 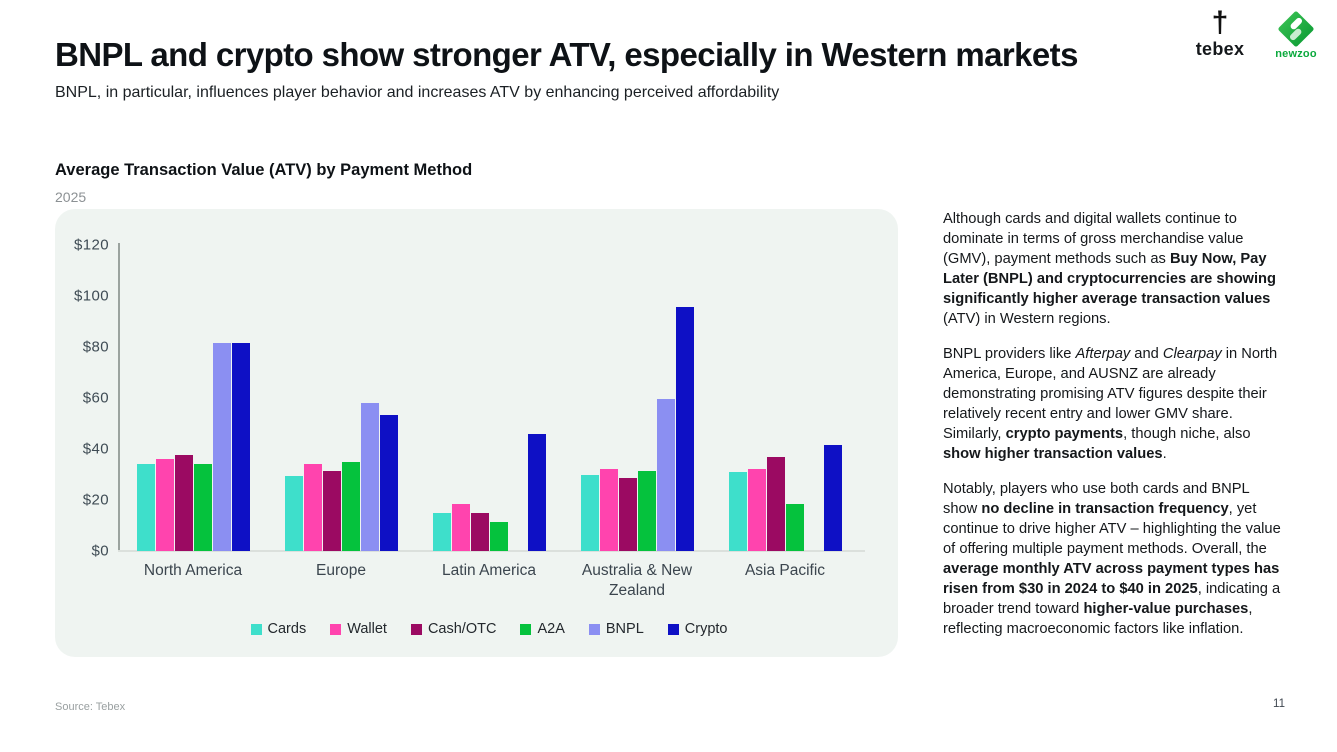 I want to click on bar-cards-latin-america, so click(x=441, y=531).